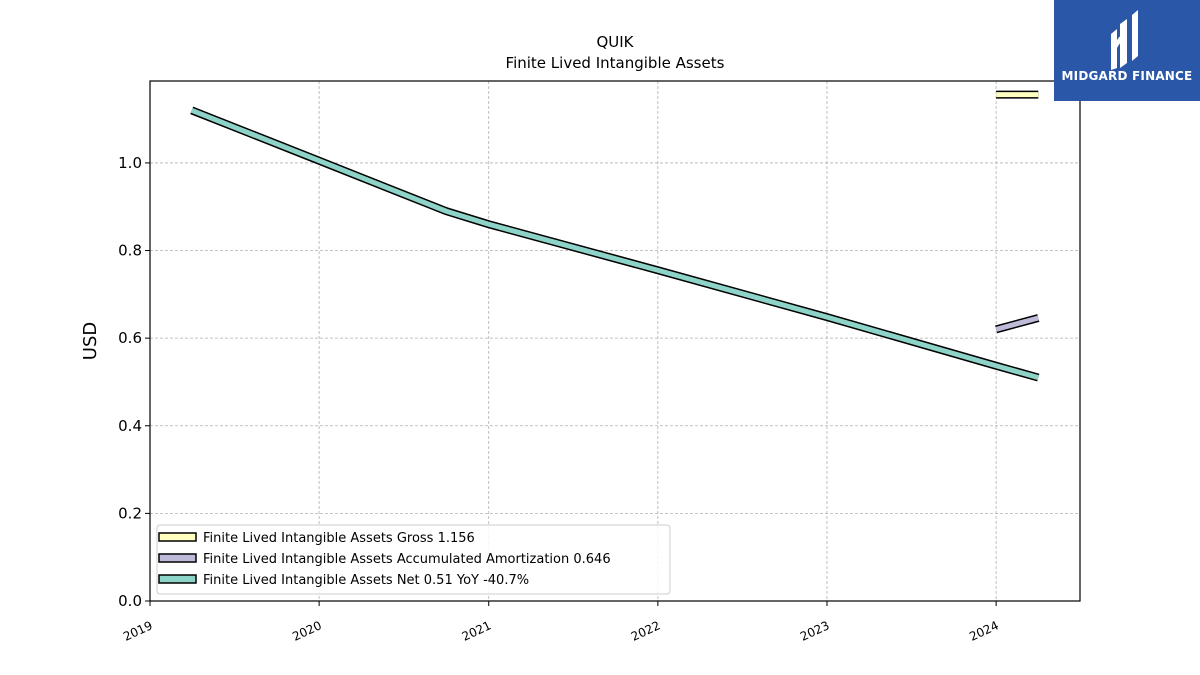 This screenshot has height=675, width=1200. Describe the element at coordinates (130, 426) in the screenshot. I see `y-tick-label: 0.4` at that location.